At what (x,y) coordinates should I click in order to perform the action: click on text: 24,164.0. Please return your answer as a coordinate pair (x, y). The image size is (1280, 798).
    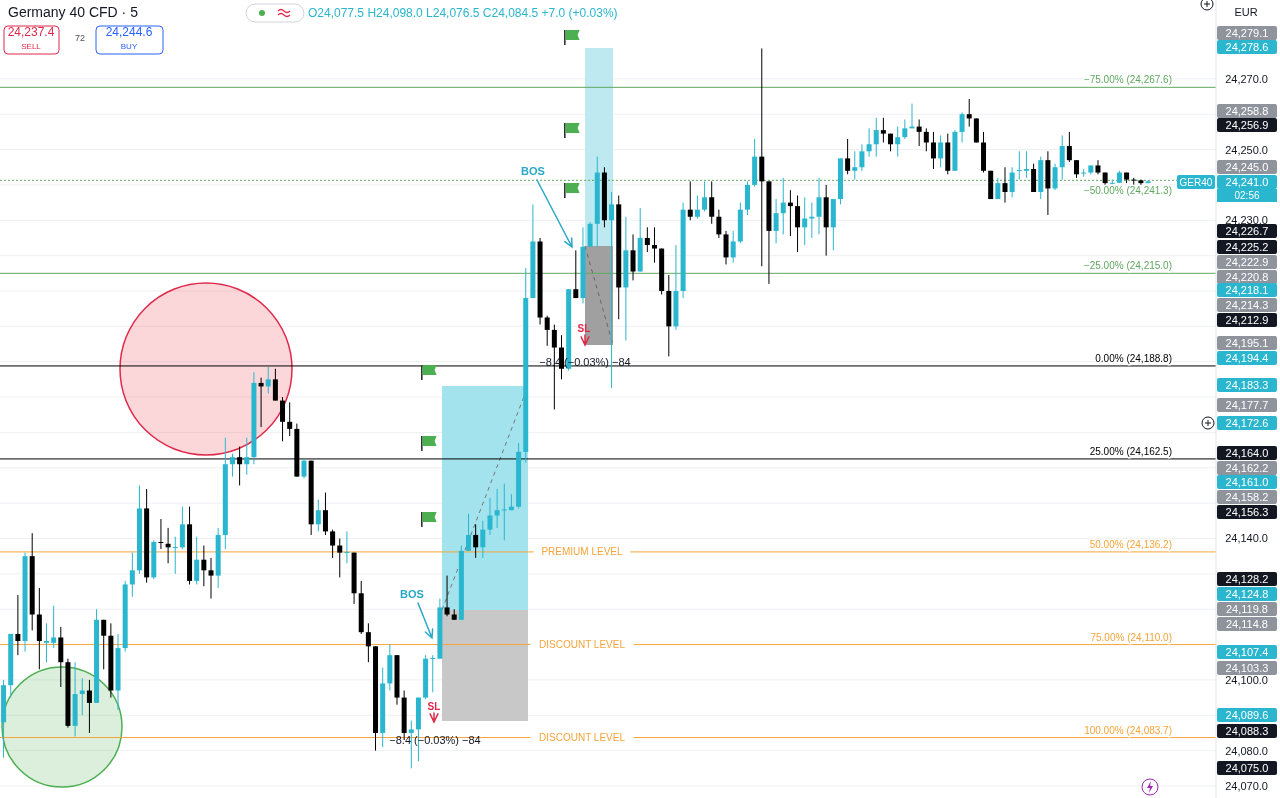
    Looking at the image, I should click on (1247, 453).